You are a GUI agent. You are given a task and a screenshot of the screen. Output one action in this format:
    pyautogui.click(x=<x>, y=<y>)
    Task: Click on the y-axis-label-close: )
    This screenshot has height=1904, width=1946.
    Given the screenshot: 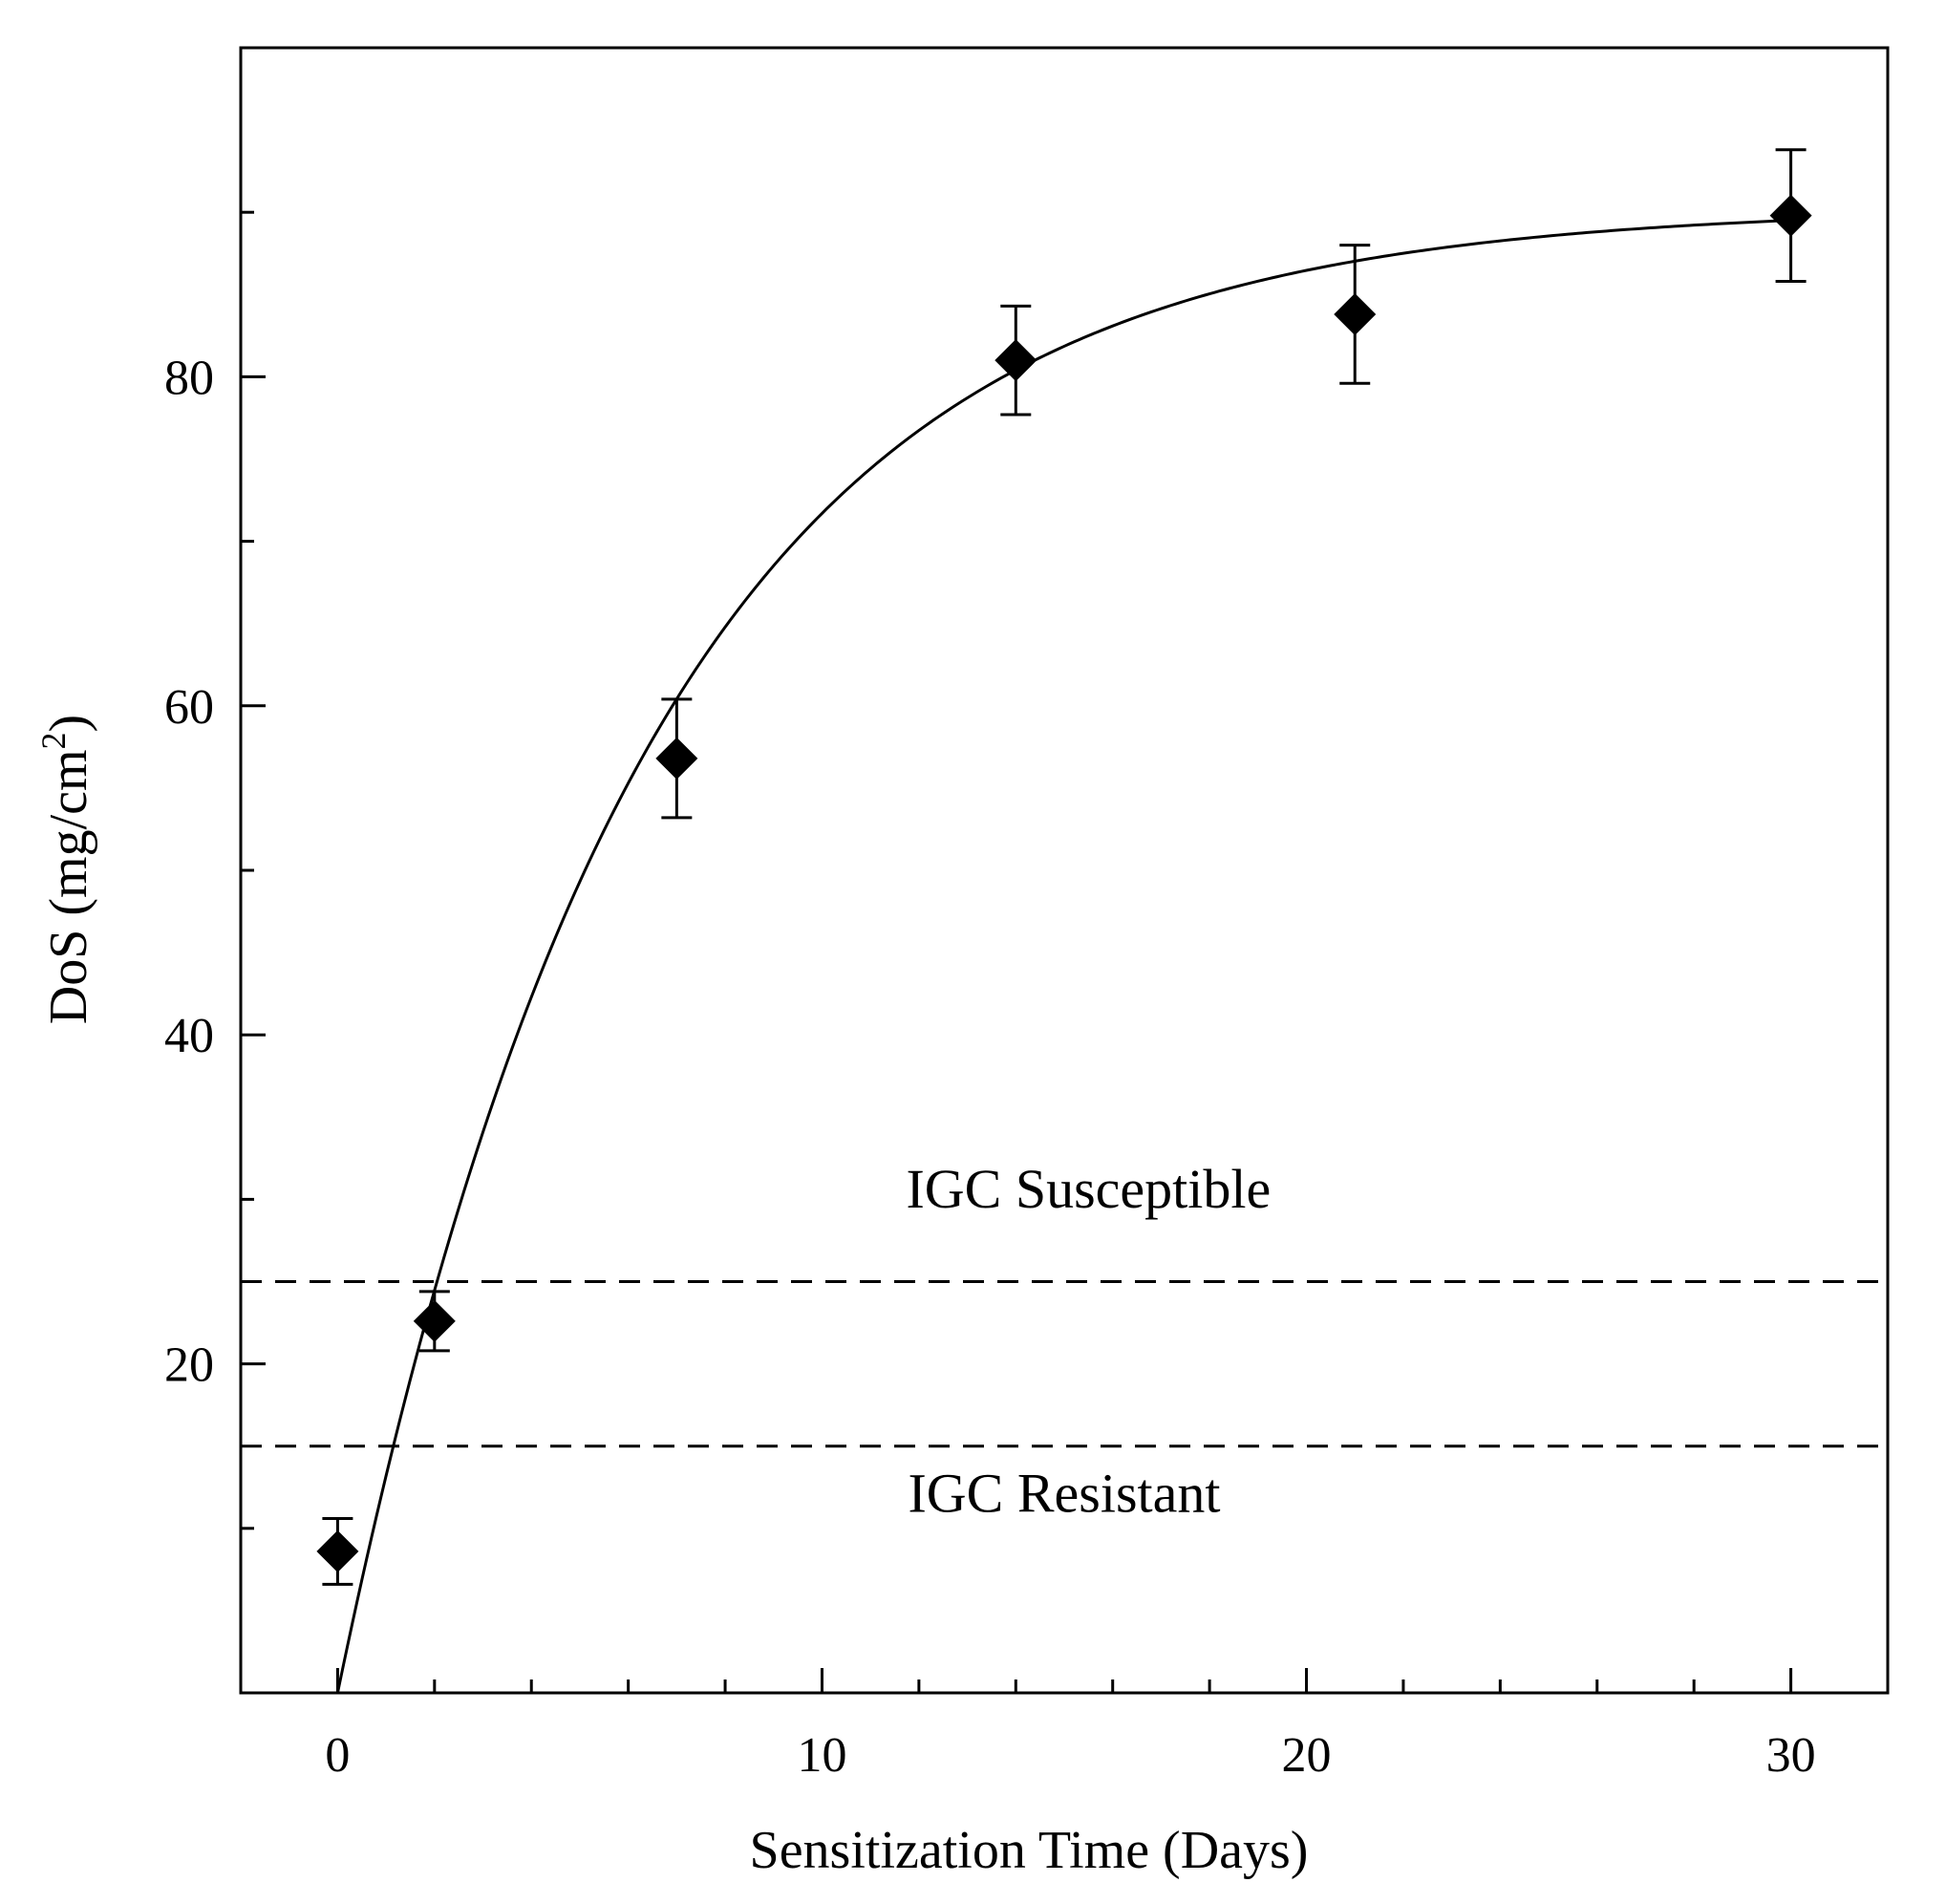 What is the action you would take?
    pyautogui.click(x=68, y=724)
    